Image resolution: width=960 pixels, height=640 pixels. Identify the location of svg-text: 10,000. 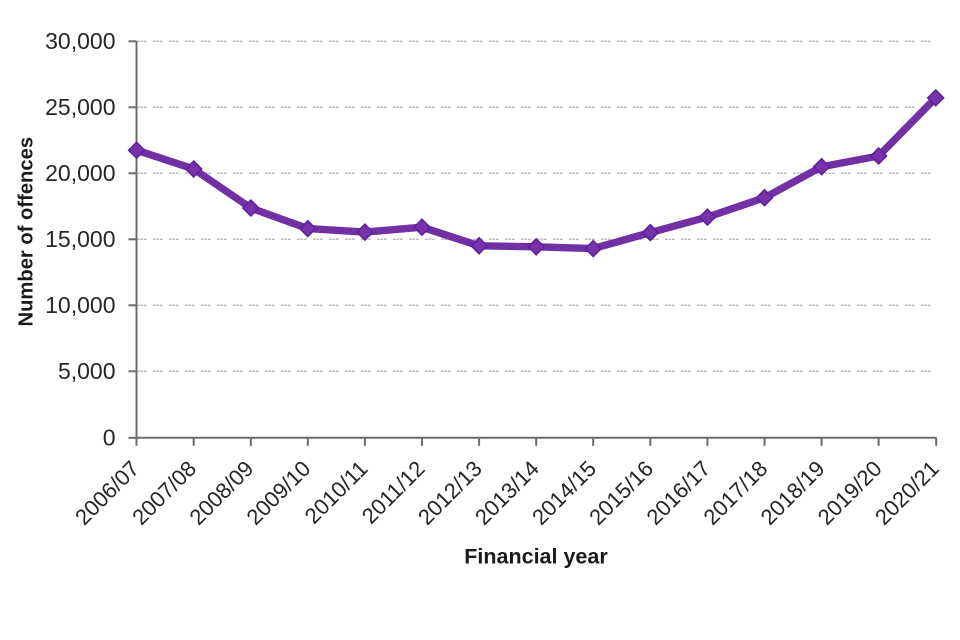
(80, 305).